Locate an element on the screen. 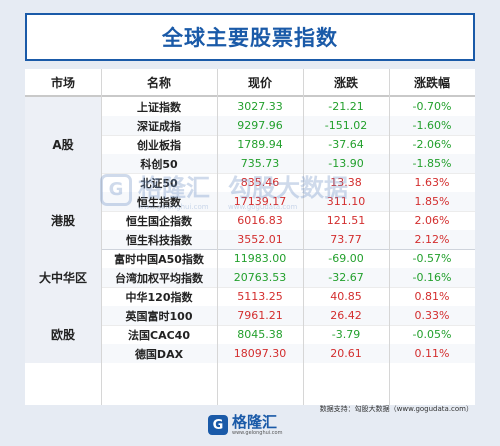 The image size is (500, 446). index-pct: -0.57% is located at coordinates (432, 258).